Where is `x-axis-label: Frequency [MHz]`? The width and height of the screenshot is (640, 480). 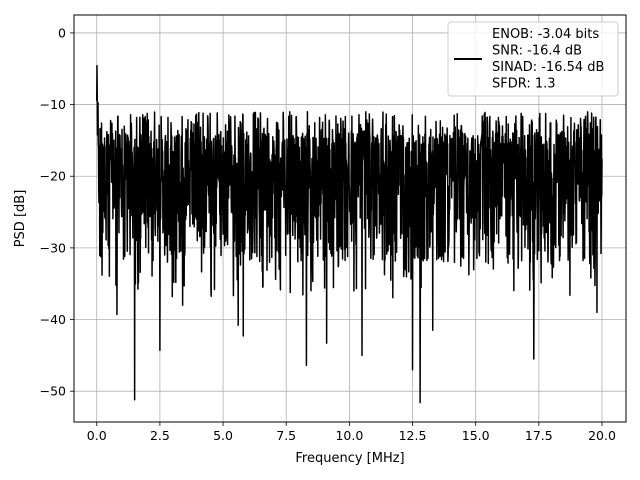
x-axis-label: Frequency [MHz] is located at coordinates (349, 458).